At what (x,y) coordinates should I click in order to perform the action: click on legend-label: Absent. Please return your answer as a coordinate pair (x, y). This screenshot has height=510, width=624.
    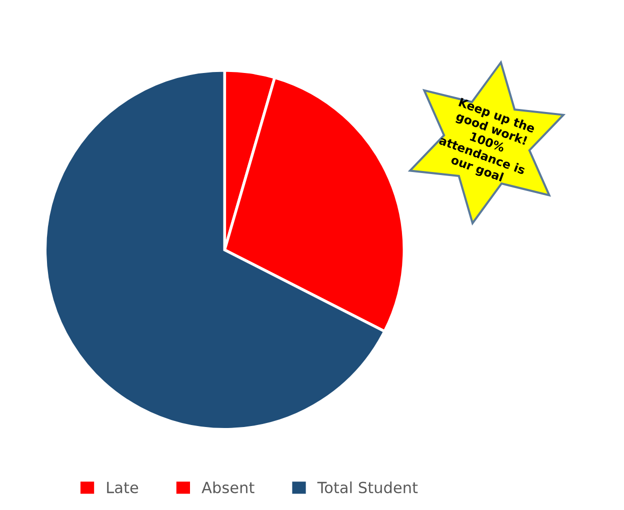
    Looking at the image, I should click on (228, 487).